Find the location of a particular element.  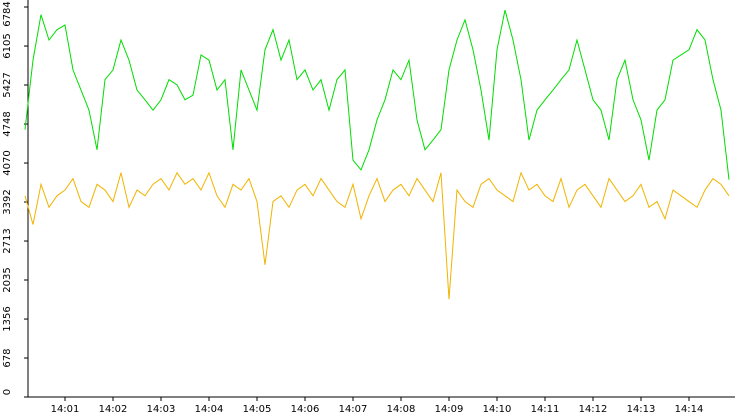

x-tick-label: 14:01 is located at coordinates (65, 409).